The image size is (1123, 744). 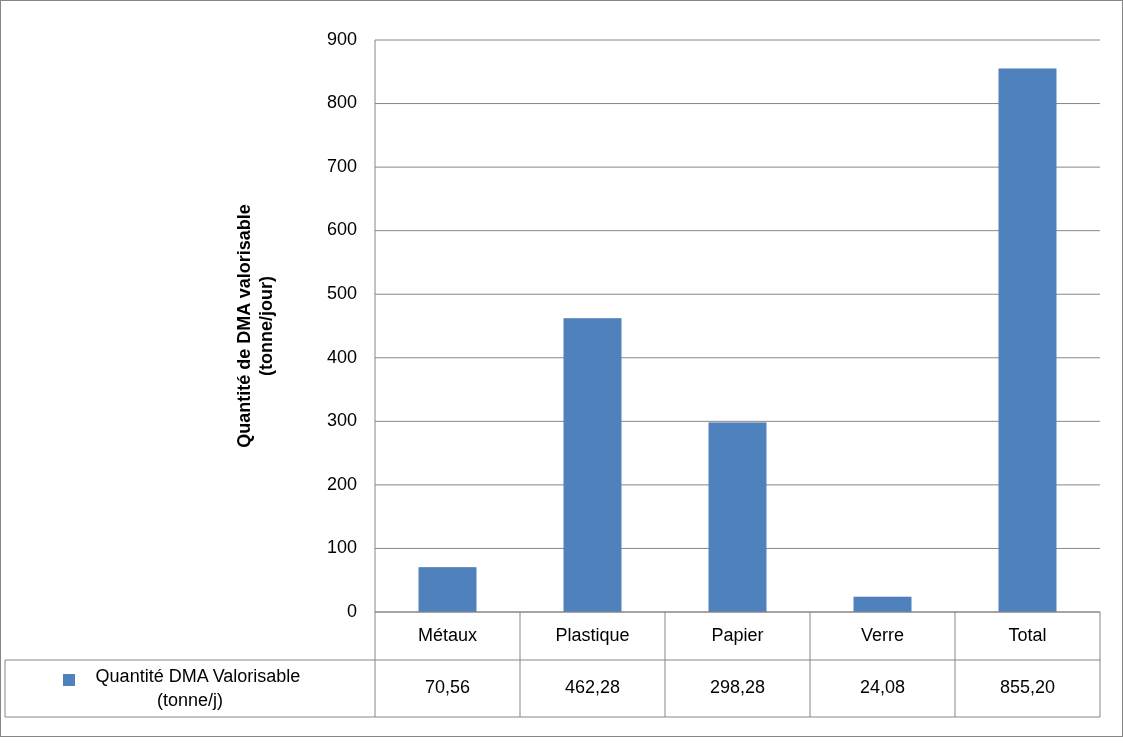 What do you see at coordinates (341, 292) in the screenshot?
I see `y-tick-label: 500` at bounding box center [341, 292].